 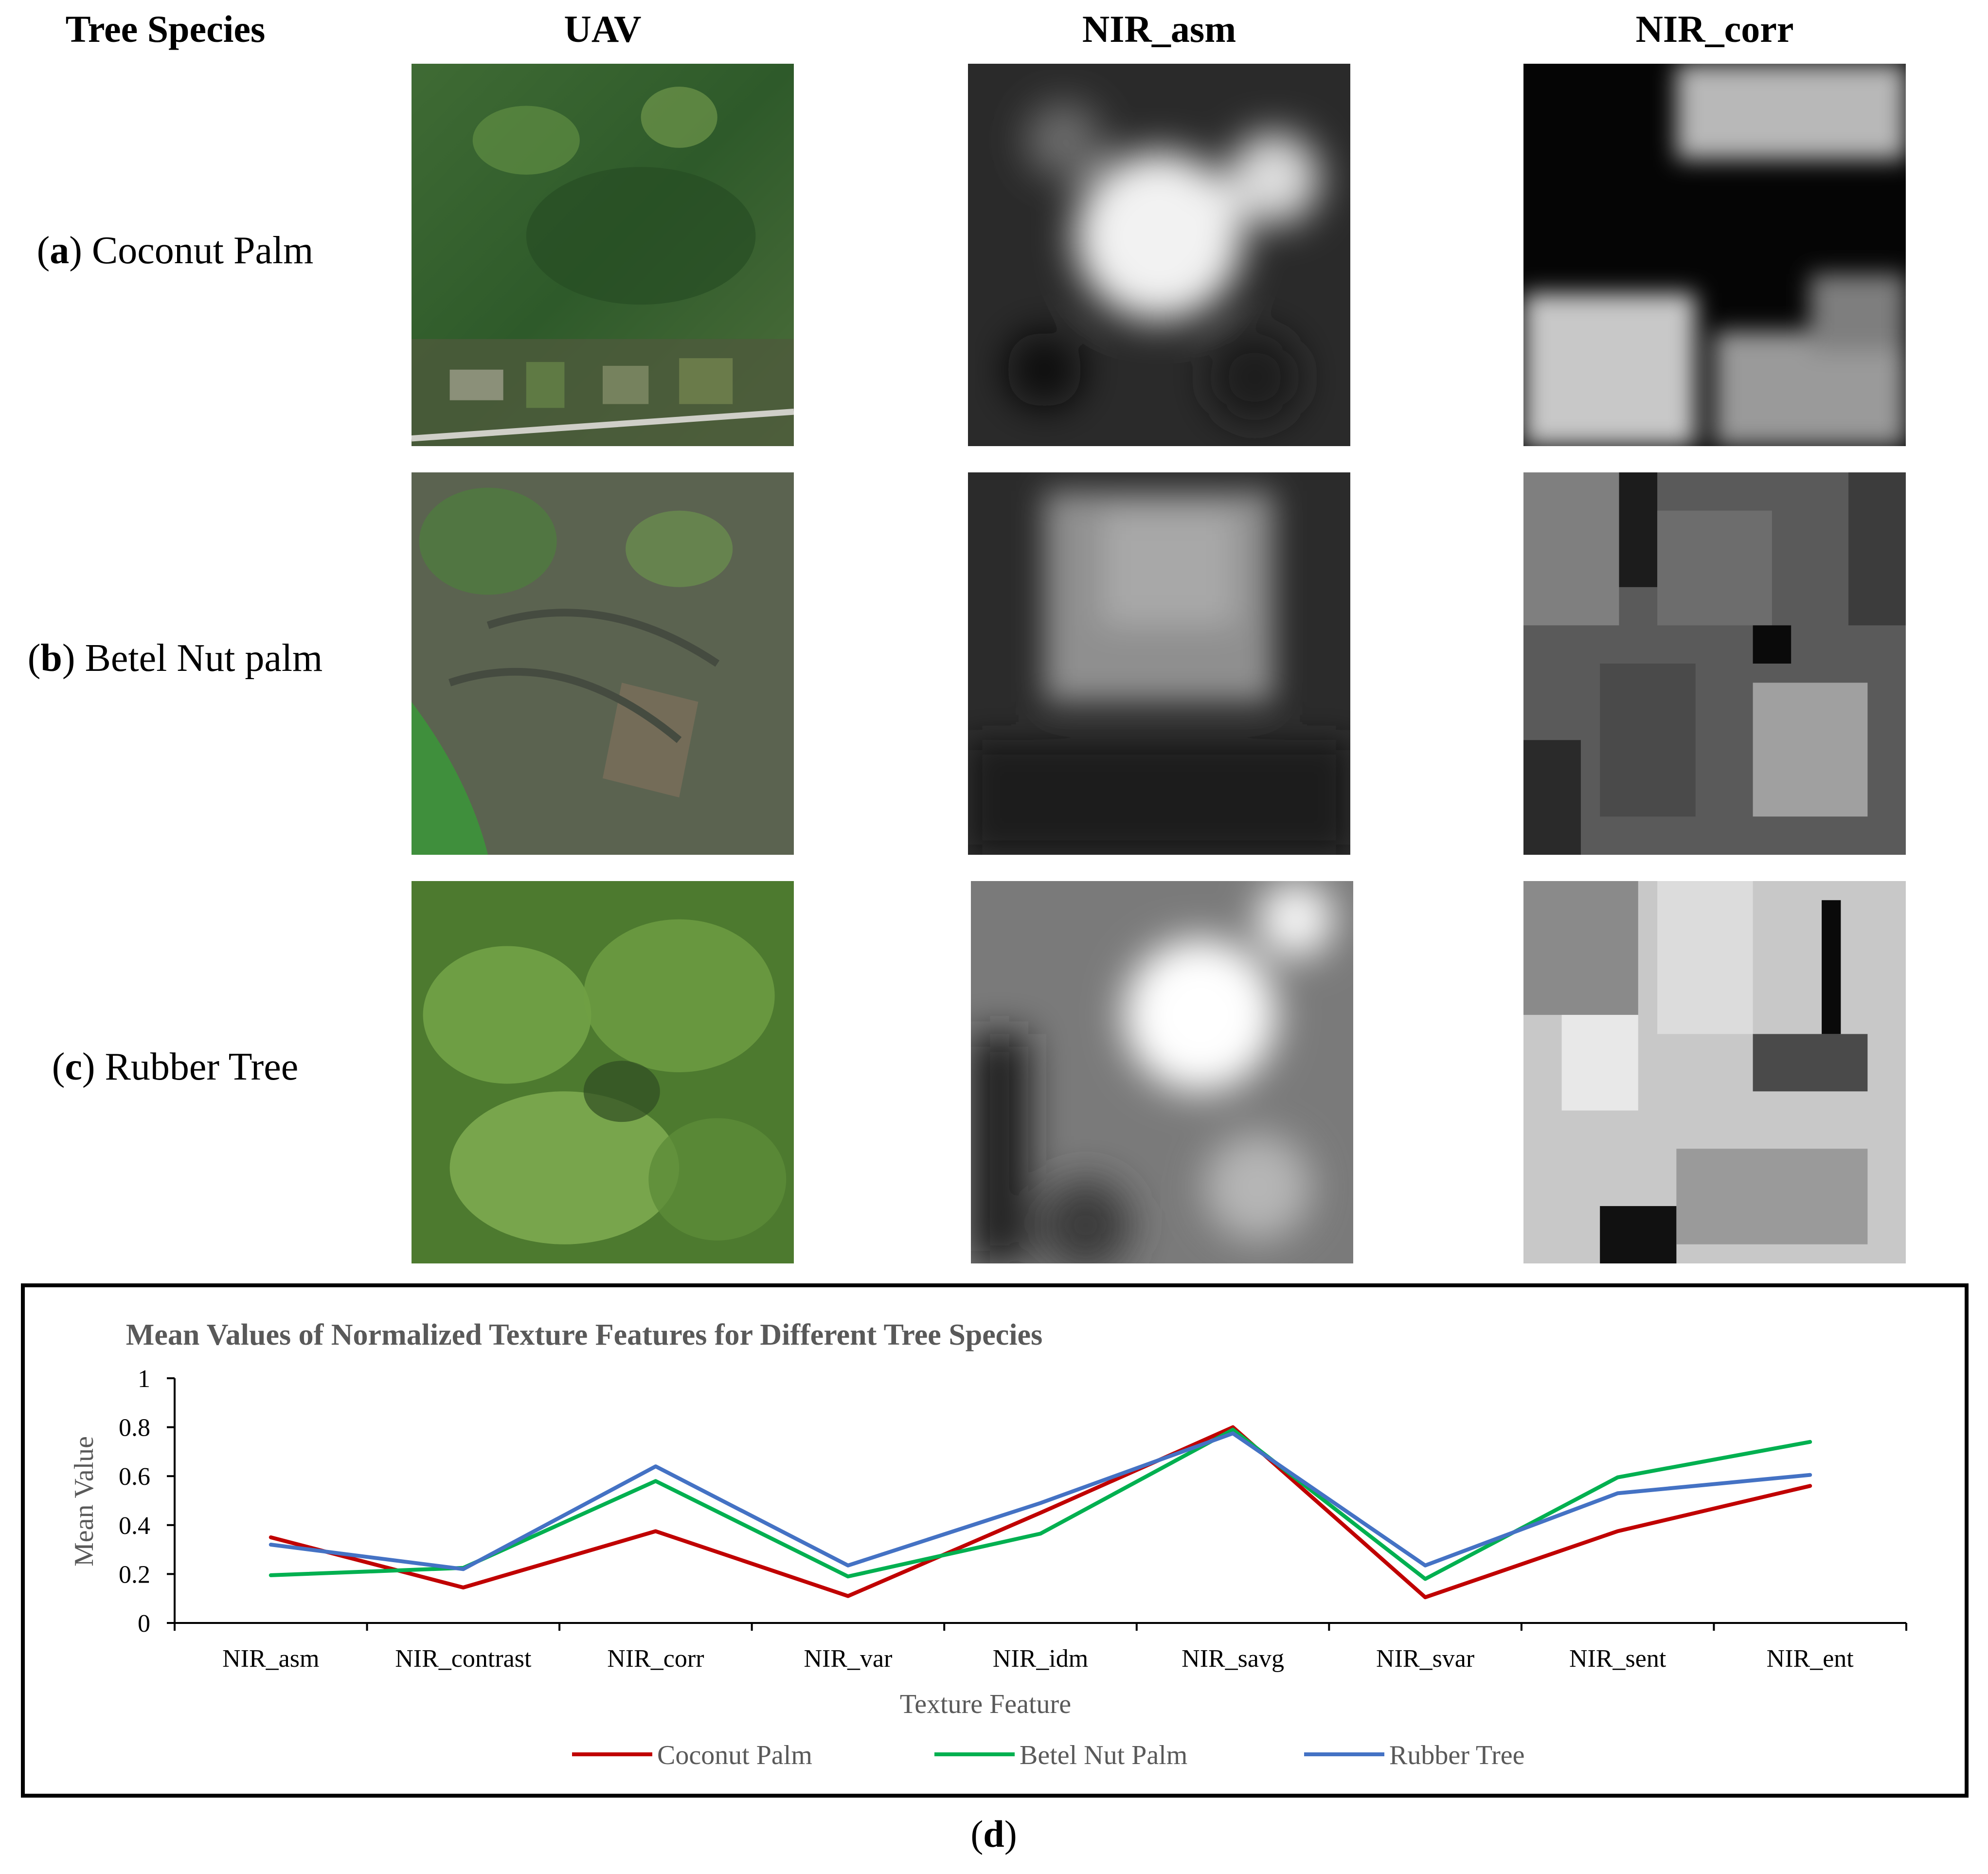 What do you see at coordinates (993, 1834) in the screenshot?
I see `panel-label-d: (d)` at bounding box center [993, 1834].